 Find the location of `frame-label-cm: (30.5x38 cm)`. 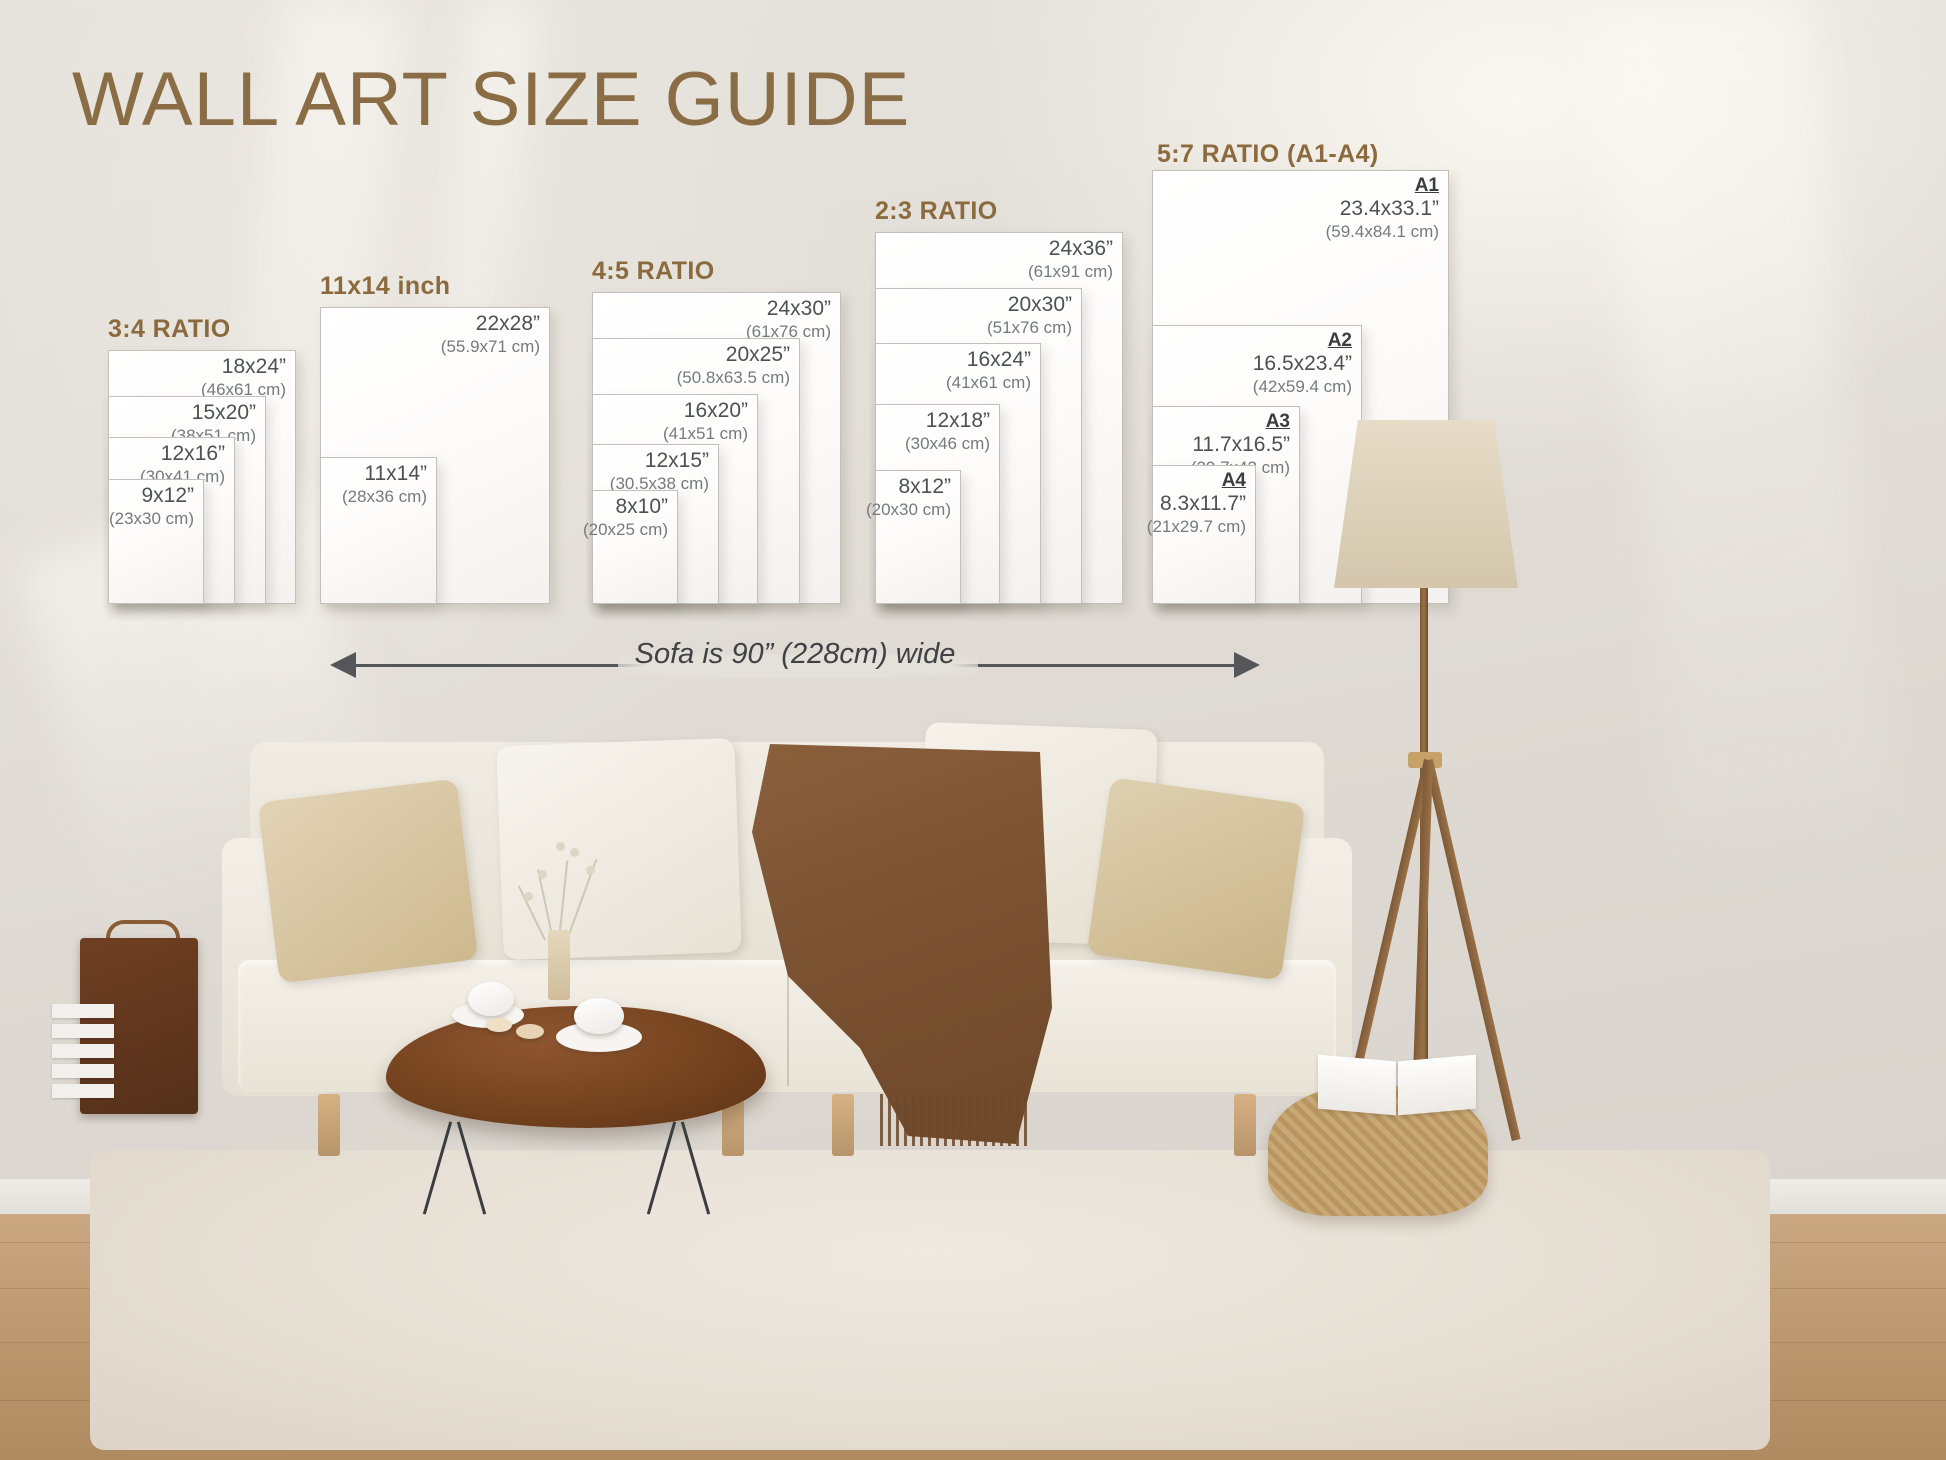

frame-label-cm: (30.5x38 cm) is located at coordinates (659, 483).